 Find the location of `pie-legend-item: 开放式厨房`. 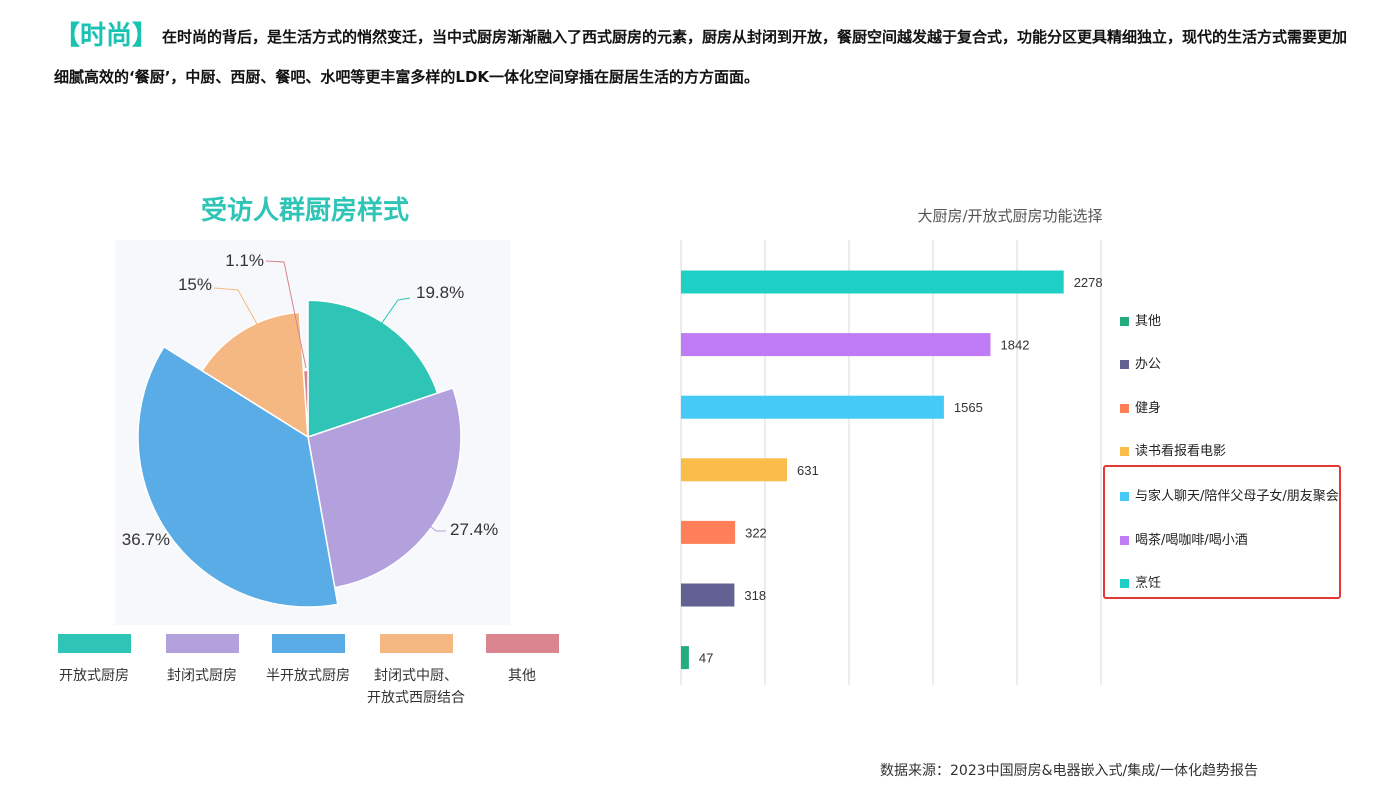

pie-legend-item: 开放式厨房 is located at coordinates (94, 660).